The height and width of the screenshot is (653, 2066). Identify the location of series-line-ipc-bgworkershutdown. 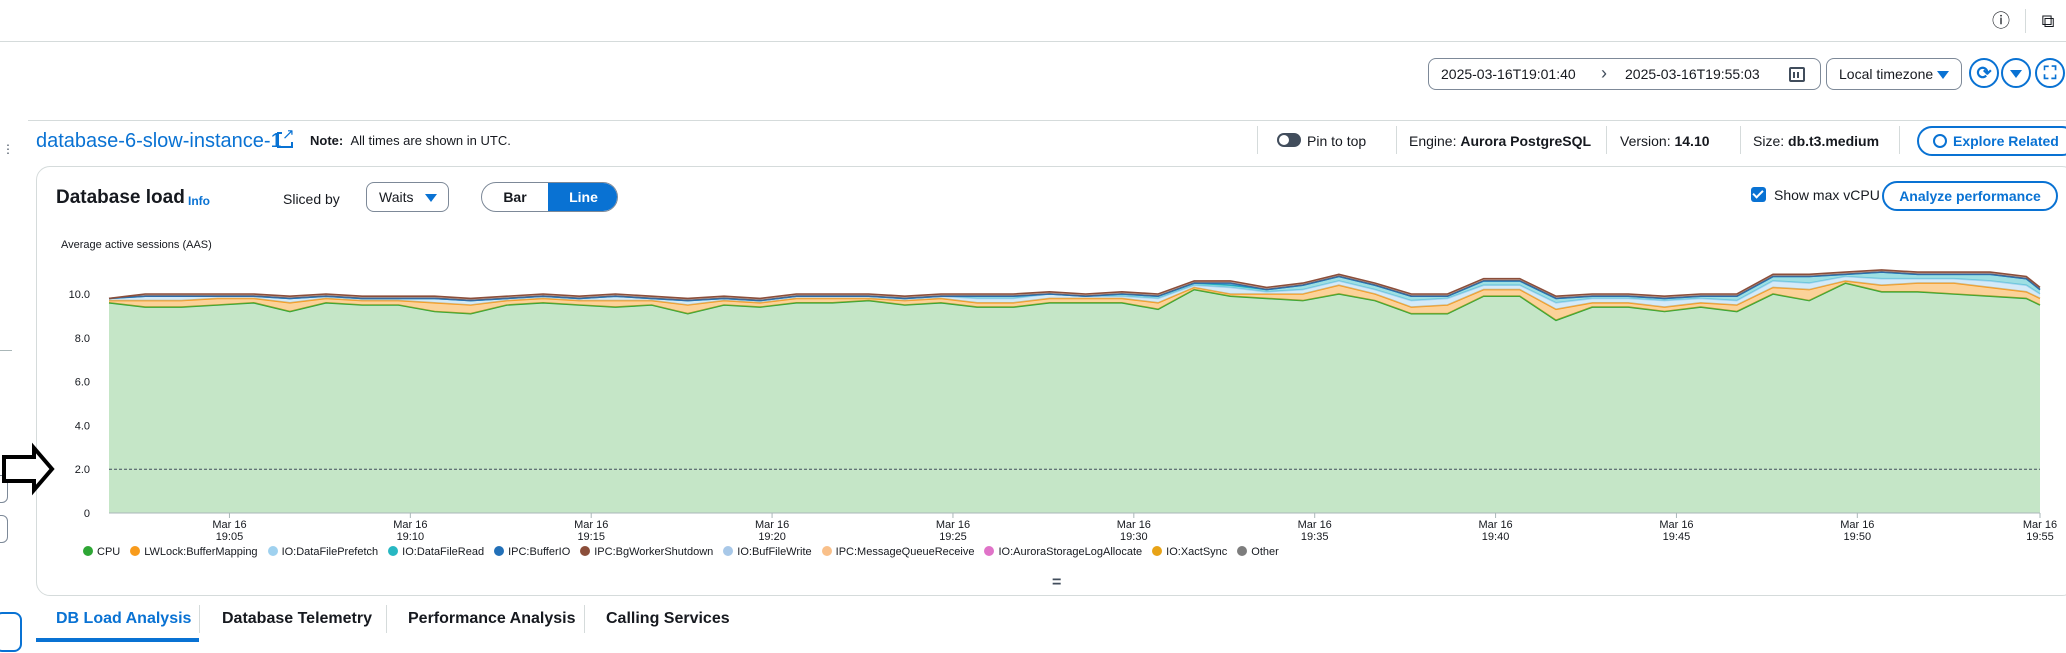
(1074, 284).